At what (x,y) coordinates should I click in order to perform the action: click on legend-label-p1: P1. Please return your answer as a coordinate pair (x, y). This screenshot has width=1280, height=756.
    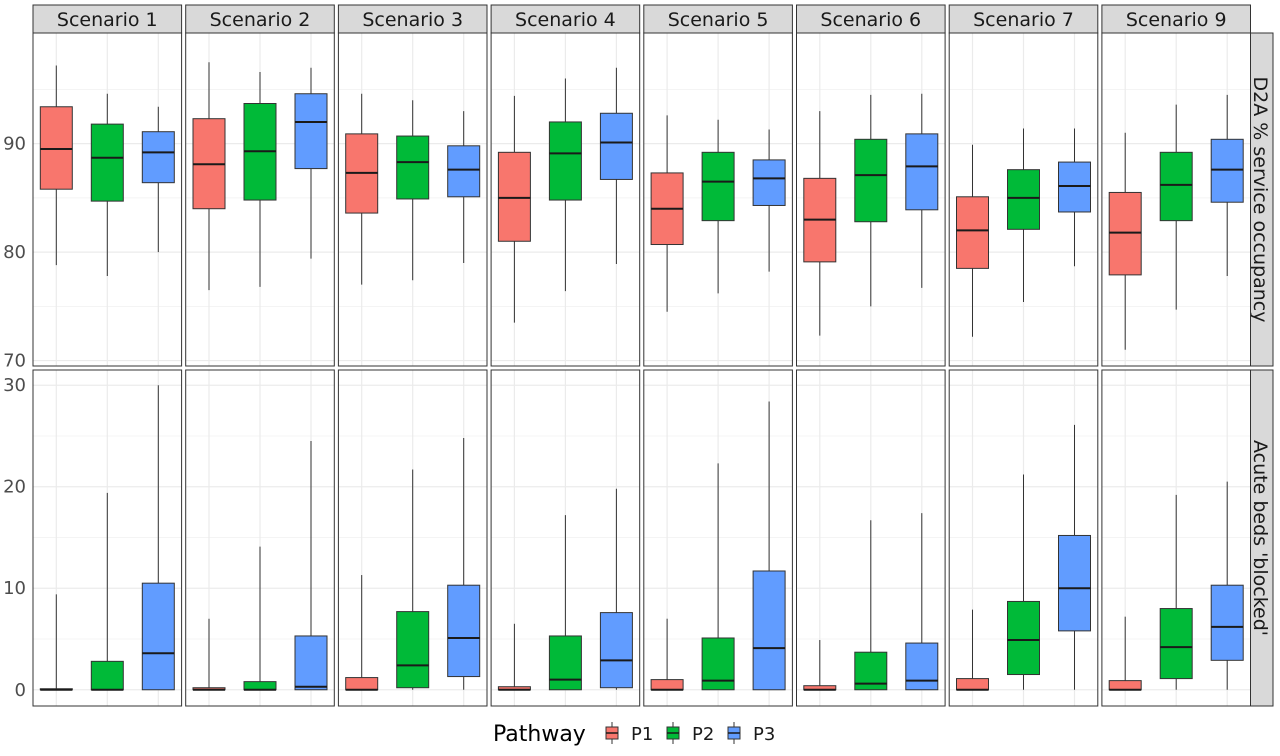
    Looking at the image, I should click on (642, 734).